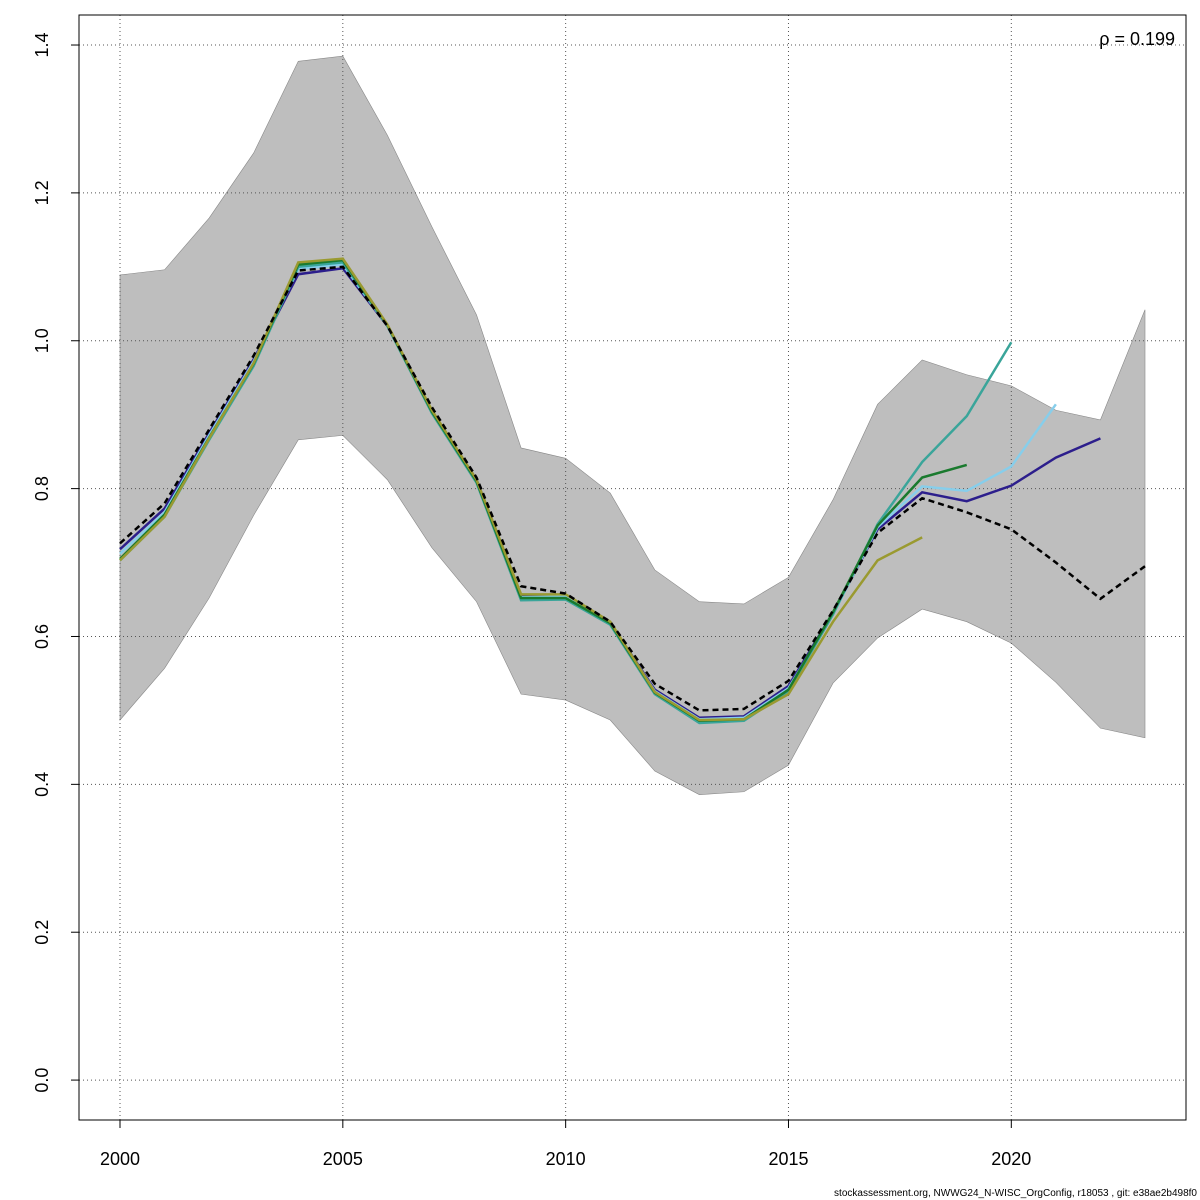  What do you see at coordinates (120, 1159) in the screenshot?
I see `x-tick-label: 2000` at bounding box center [120, 1159].